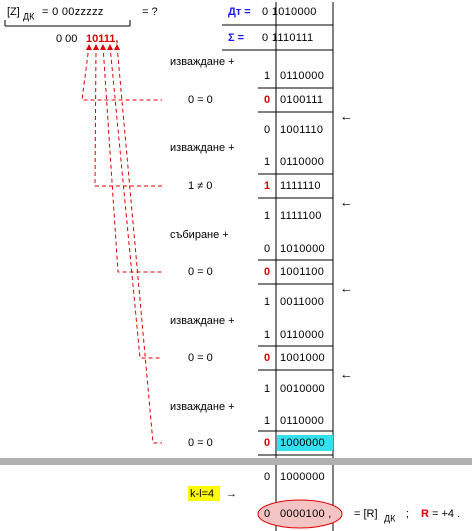 The width and height of the screenshot is (472, 531). Describe the element at coordinates (66, 39) in the screenshot. I see `result-prefix: 0 00` at that location.